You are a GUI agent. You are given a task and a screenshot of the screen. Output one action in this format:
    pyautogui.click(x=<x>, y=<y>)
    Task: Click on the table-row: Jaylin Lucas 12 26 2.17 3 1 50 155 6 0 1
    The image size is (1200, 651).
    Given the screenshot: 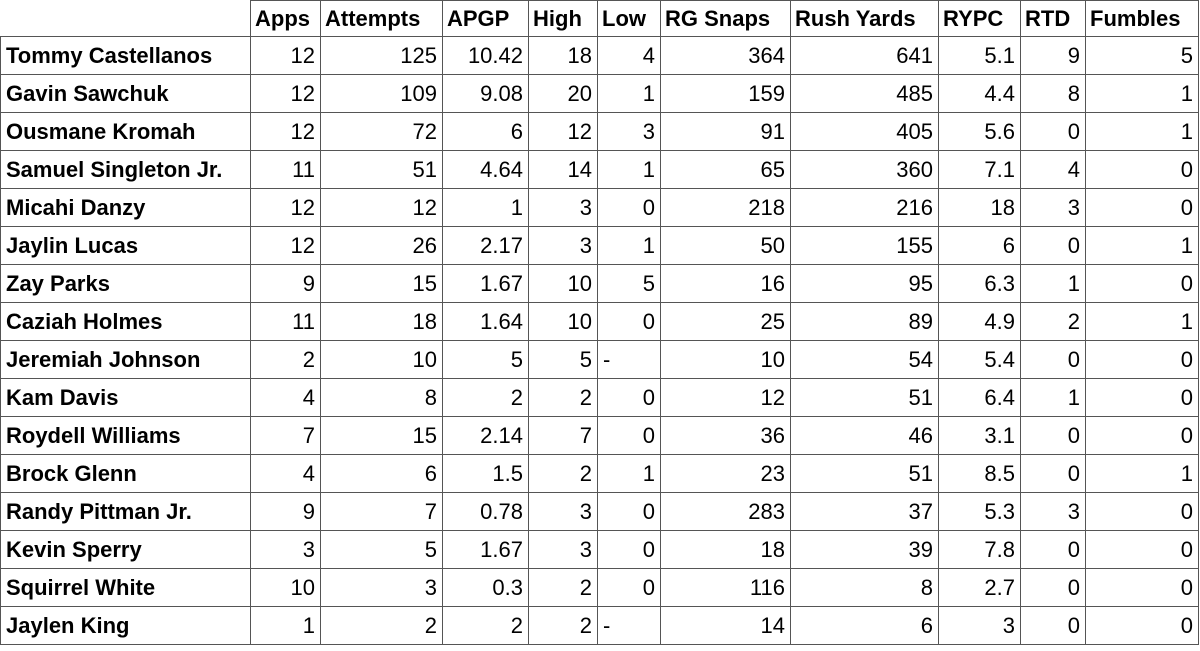 What is the action you would take?
    pyautogui.click(x=599, y=245)
    